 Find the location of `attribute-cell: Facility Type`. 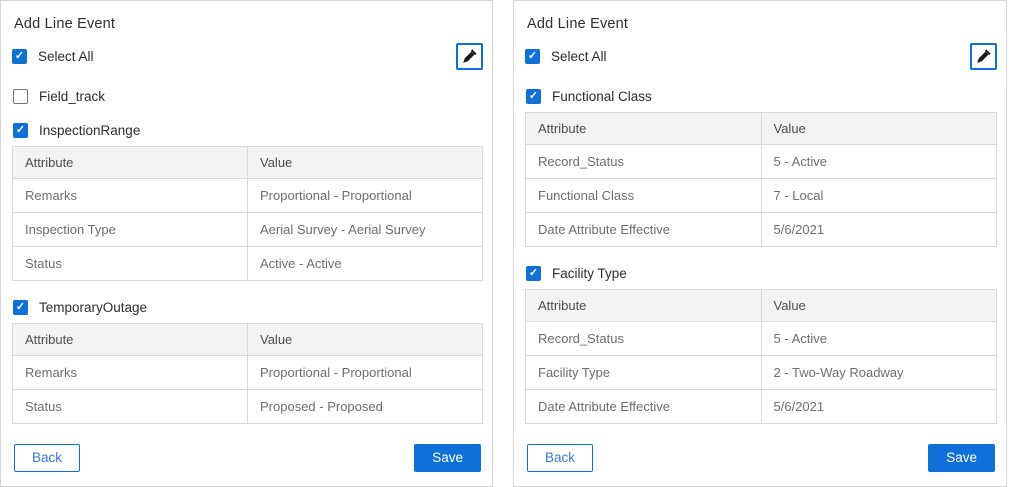

attribute-cell: Facility Type is located at coordinates (643, 372).